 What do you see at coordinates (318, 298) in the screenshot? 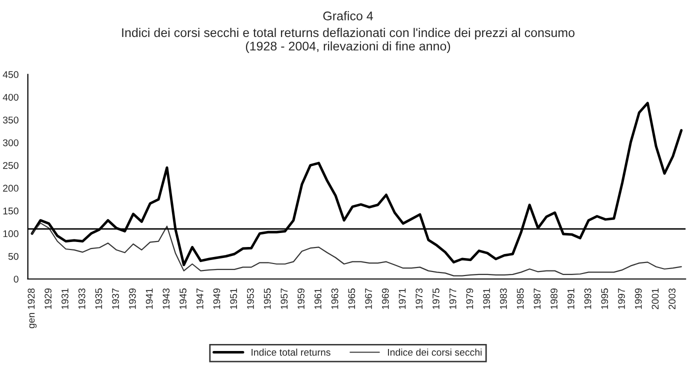
I see `x-tick-label: 1961` at bounding box center [318, 298].